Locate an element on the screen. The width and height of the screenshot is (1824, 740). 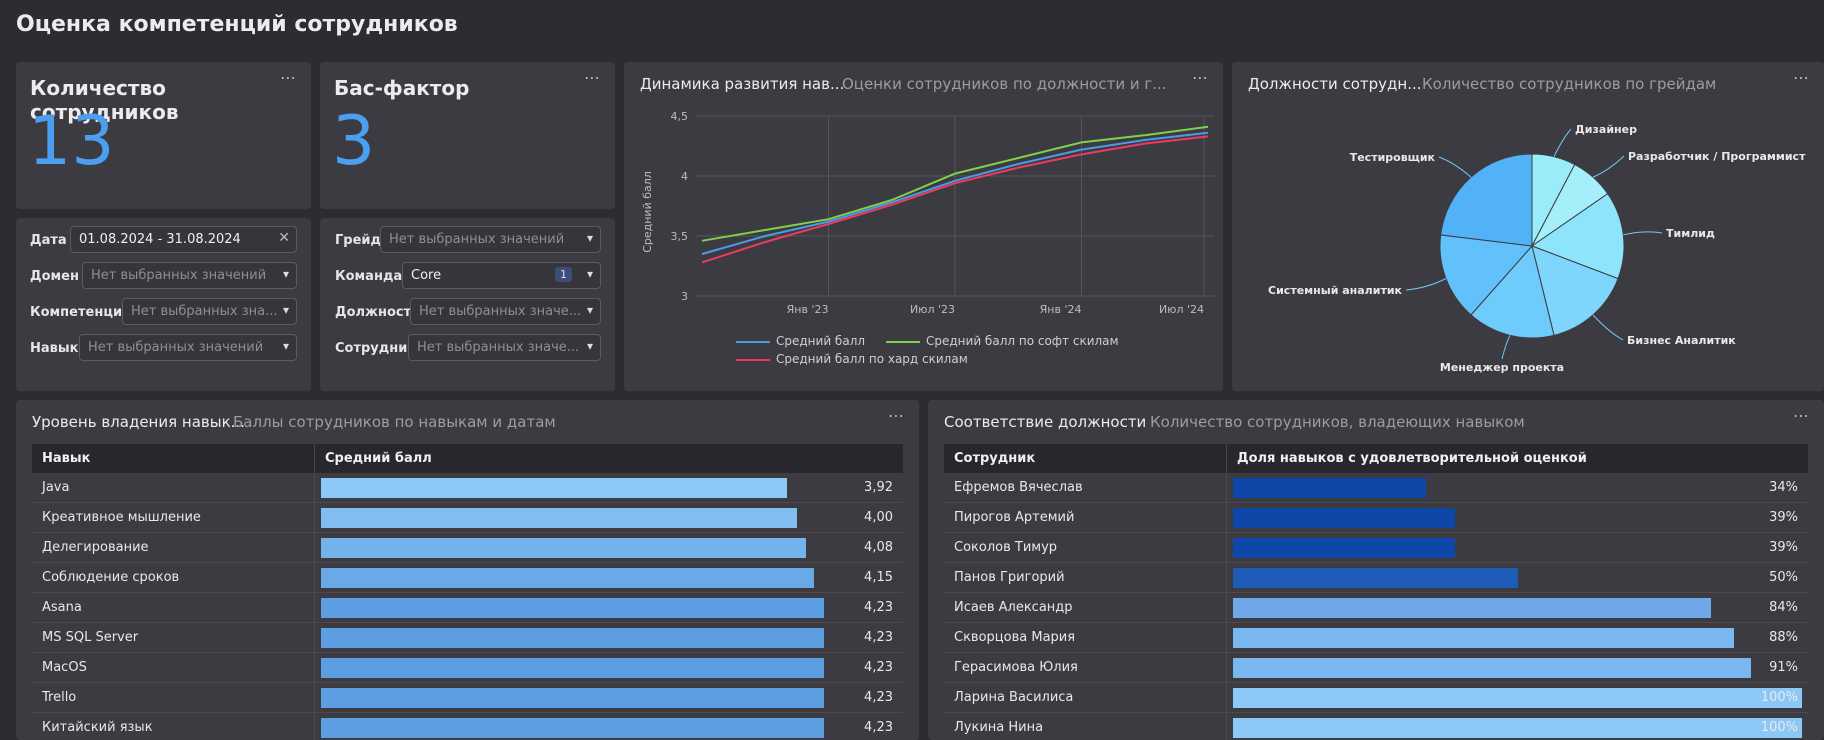
pie-label: Тимлид is located at coordinates (1690, 233).